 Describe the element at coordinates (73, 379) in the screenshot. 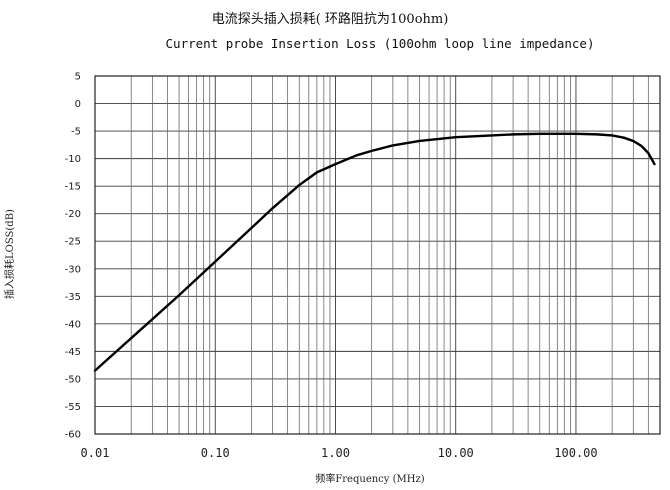

I see `y-tick-label: -50` at that location.